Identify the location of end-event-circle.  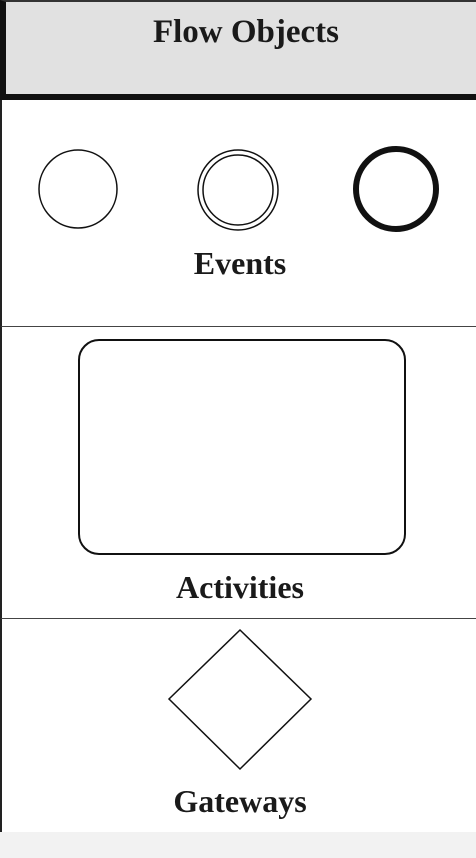
(396, 189).